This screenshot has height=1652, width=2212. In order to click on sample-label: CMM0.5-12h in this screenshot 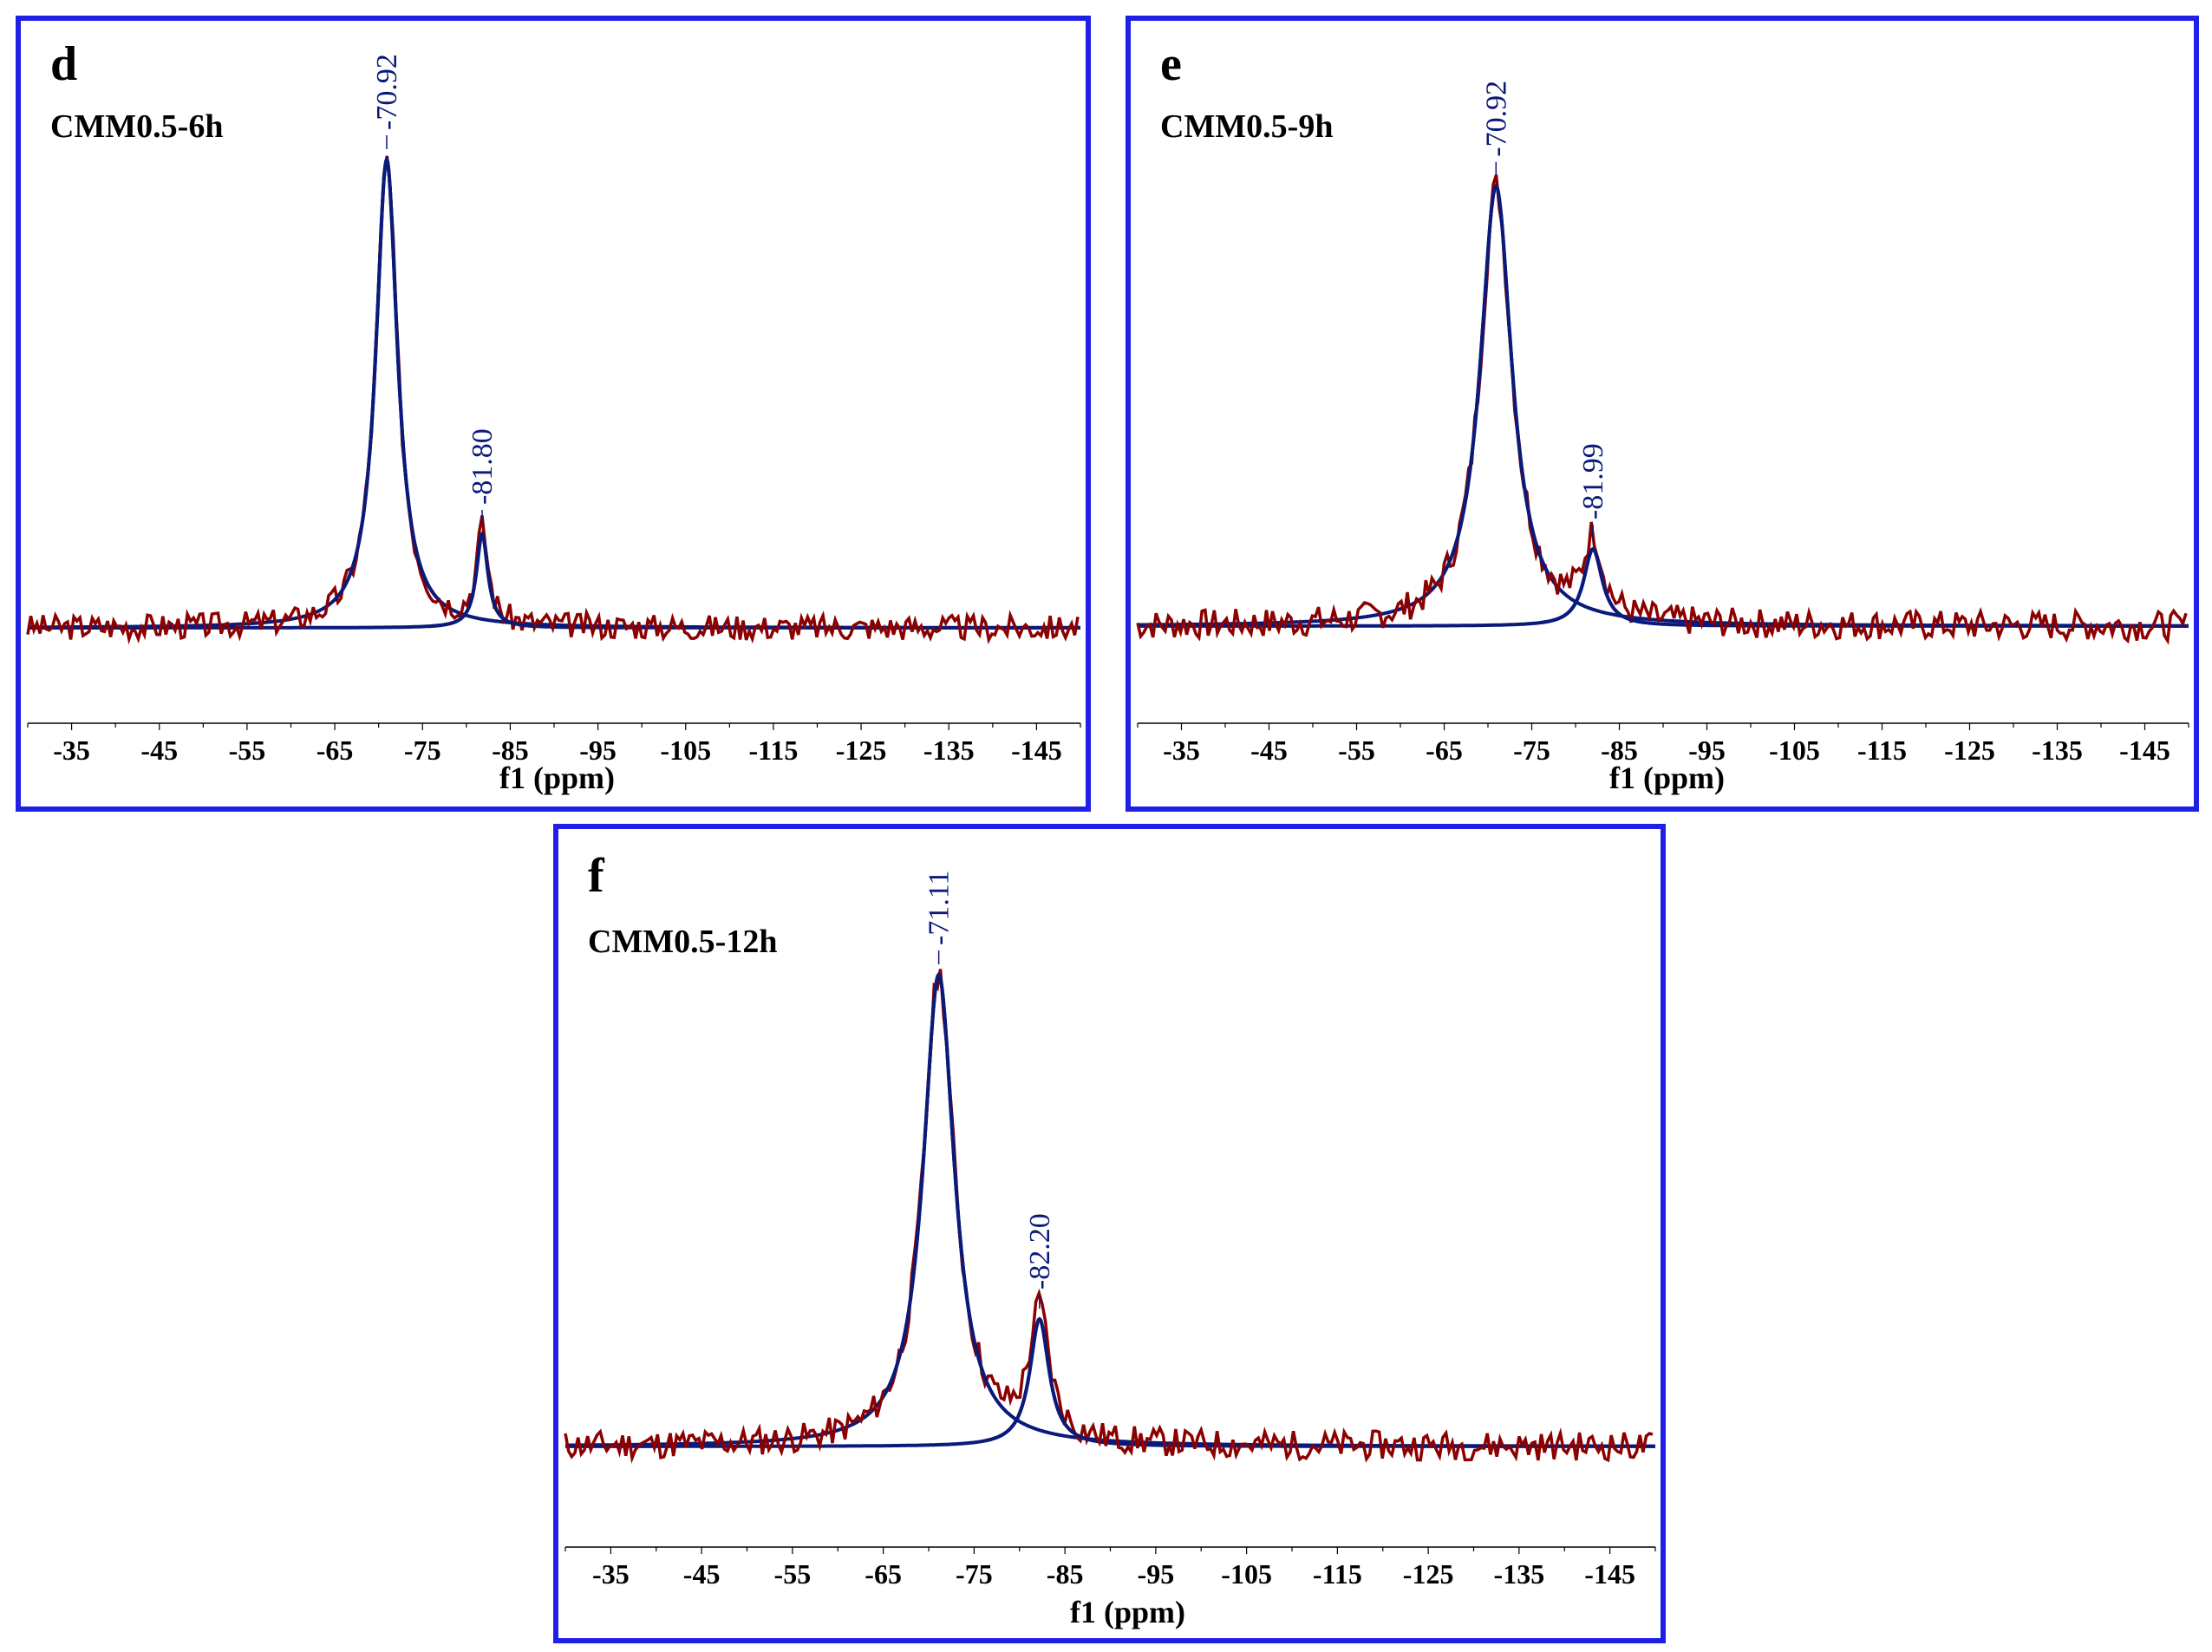, I will do `click(683, 942)`.